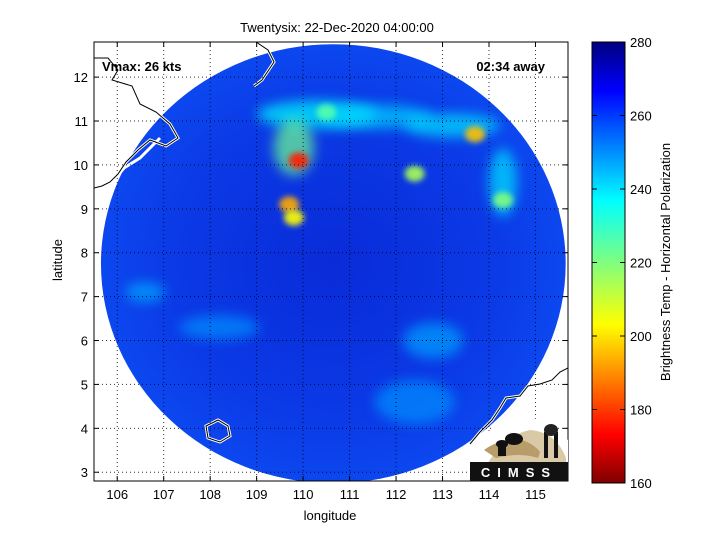 This screenshot has width=720, height=540. Describe the element at coordinates (519, 448) in the screenshot. I see `cimss-logo: CIMSS` at that location.